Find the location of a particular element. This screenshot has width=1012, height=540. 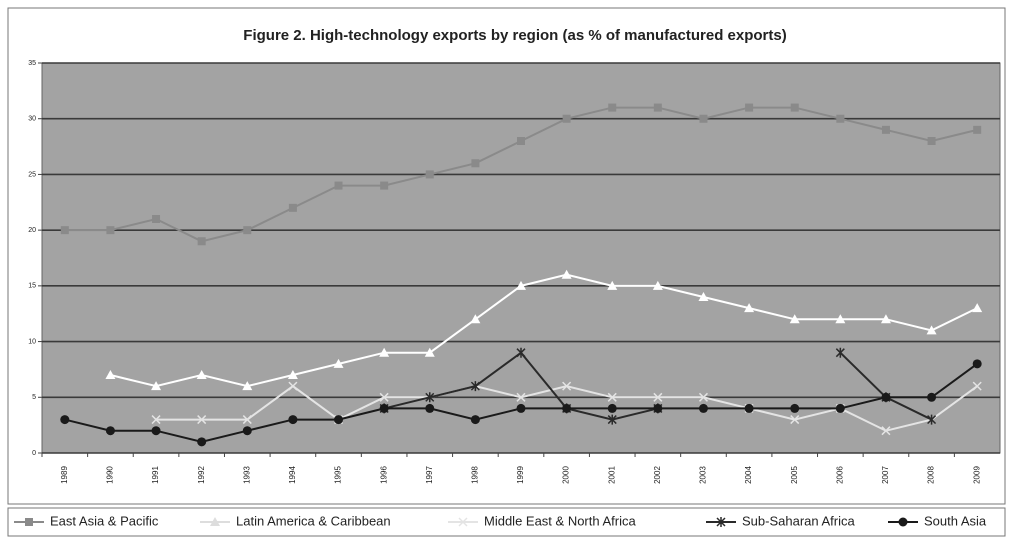

y-tick-label: 30 is located at coordinates (32, 119).